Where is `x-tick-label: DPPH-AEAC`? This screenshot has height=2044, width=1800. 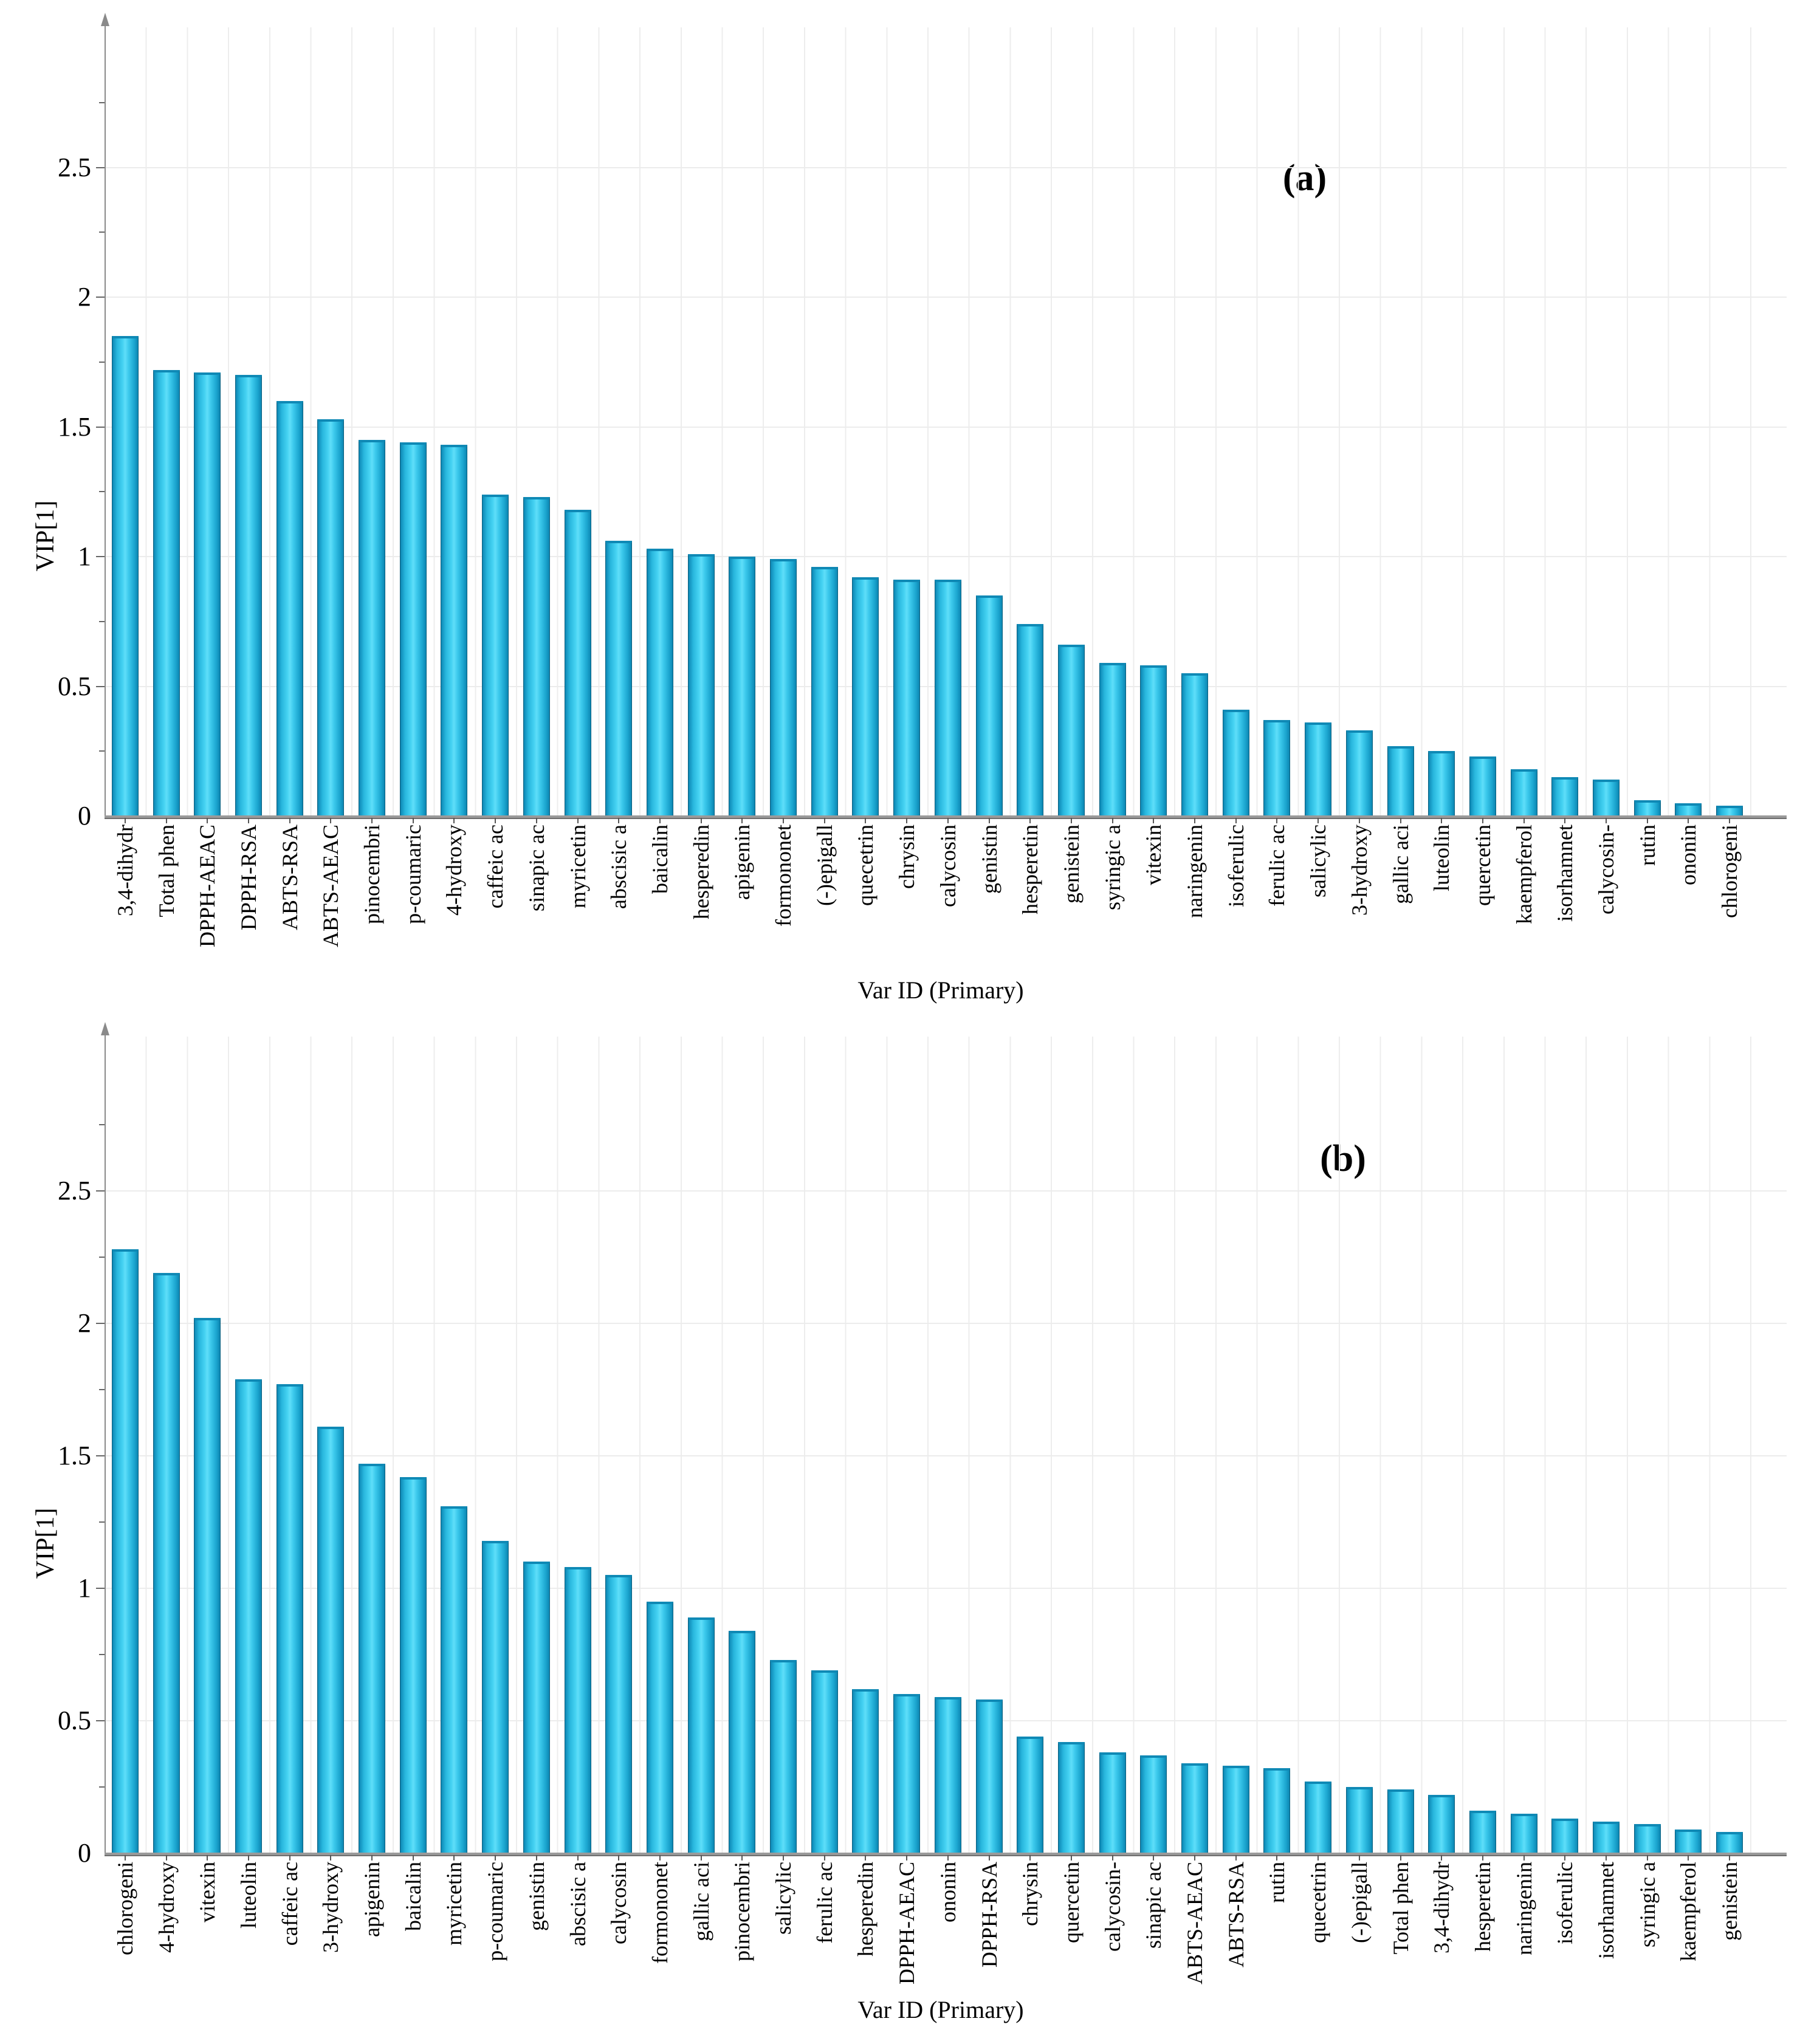
x-tick-label: DPPH-AEAC is located at coordinates (907, 1923).